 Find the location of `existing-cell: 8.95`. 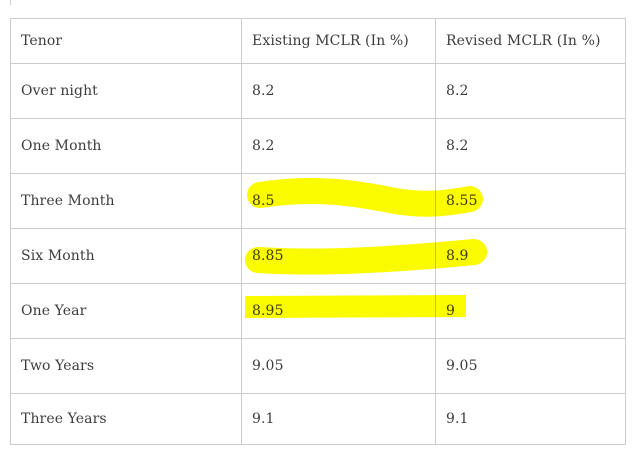

existing-cell: 8.95 is located at coordinates (338, 311).